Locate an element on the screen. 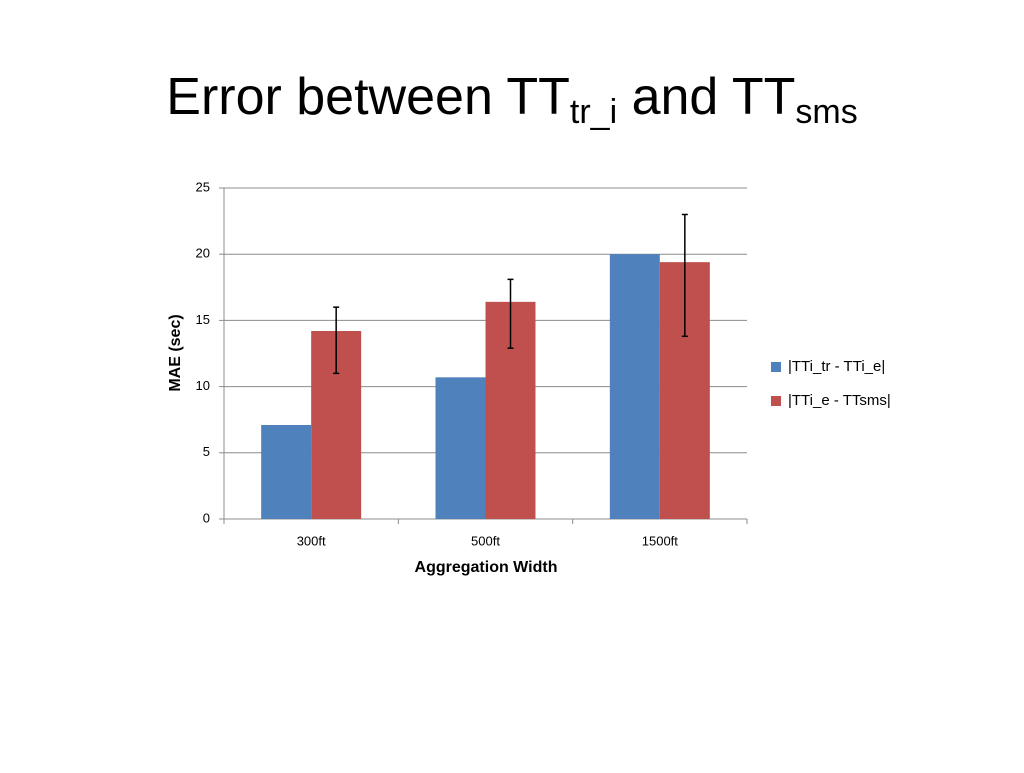  title-text: and TT is located at coordinates (706, 97).